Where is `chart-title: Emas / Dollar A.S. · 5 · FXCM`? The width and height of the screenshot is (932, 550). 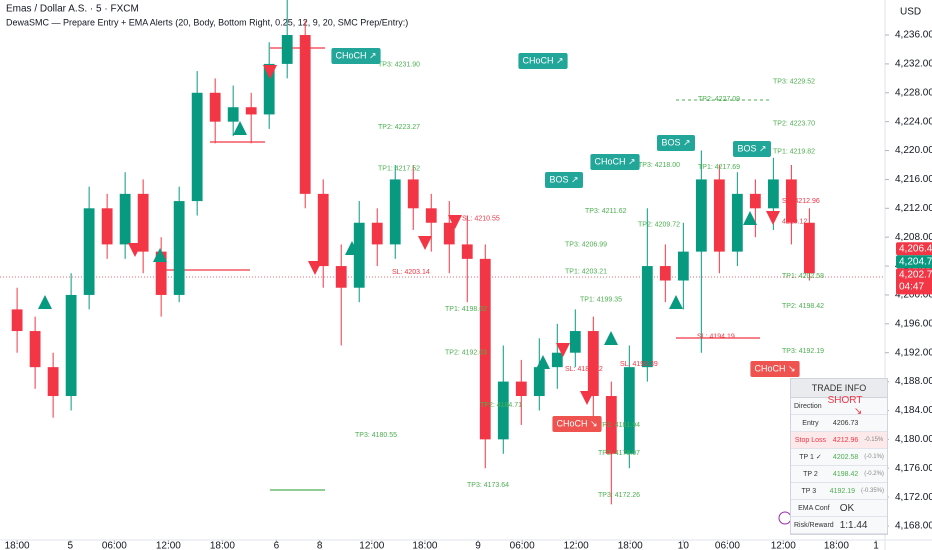 chart-title: Emas / Dollar A.S. · 5 · FXCM is located at coordinates (72, 9).